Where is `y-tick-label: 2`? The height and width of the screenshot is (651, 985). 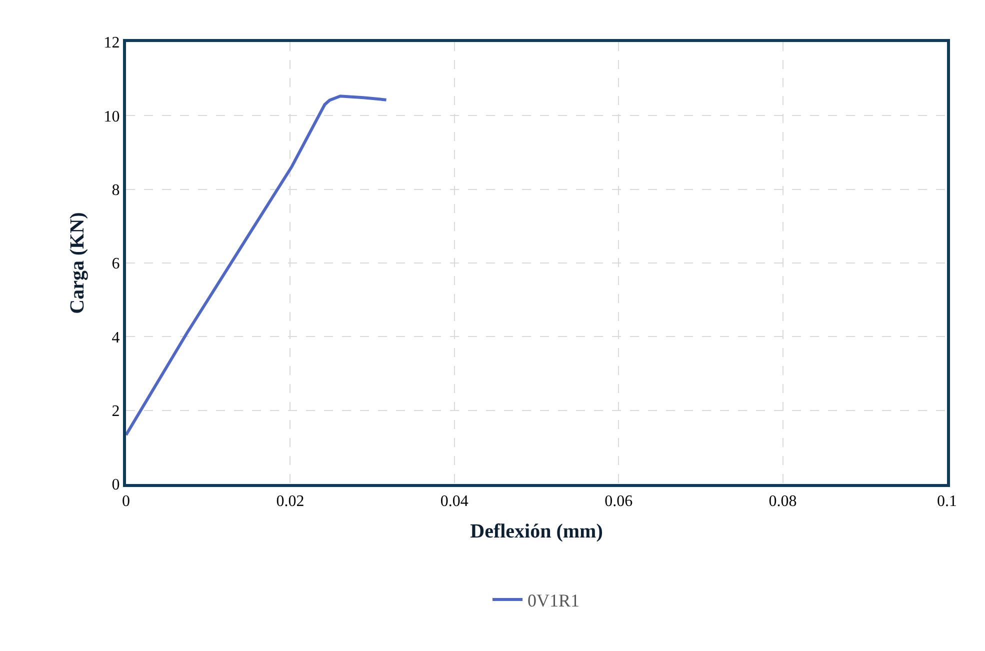
y-tick-label: 2 is located at coordinates (116, 411).